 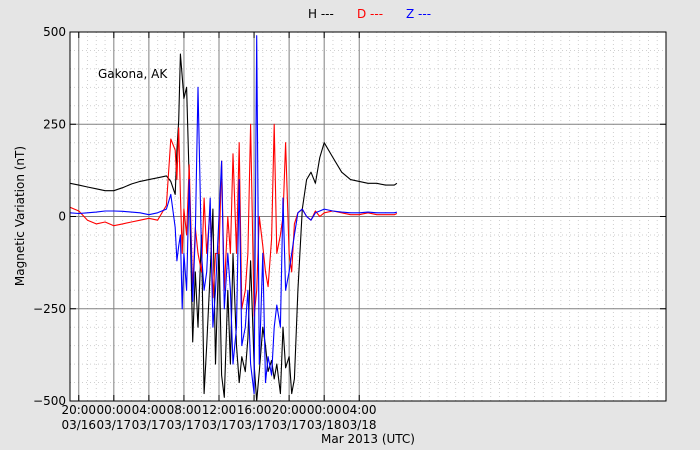 I want to click on x-tick-label-date: 03/16, so click(x=78, y=425).